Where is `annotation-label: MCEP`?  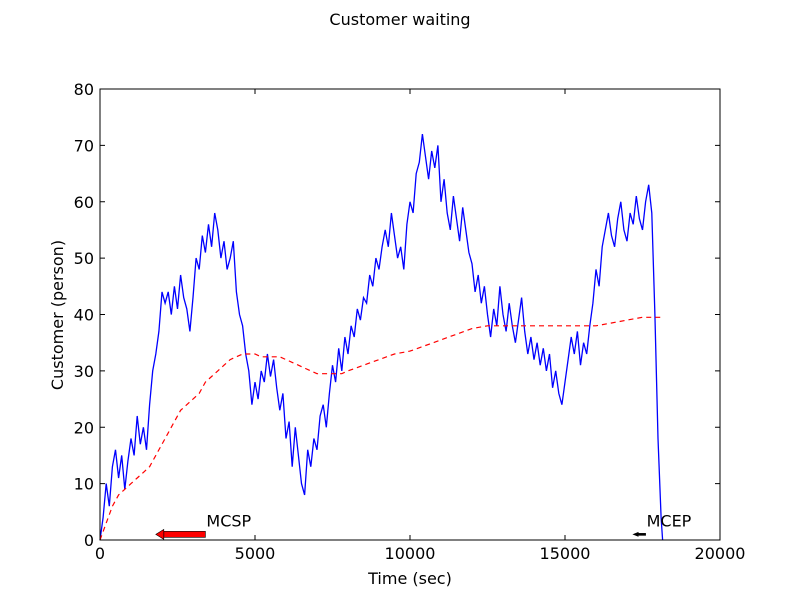
annotation-label: MCEP is located at coordinates (669, 520).